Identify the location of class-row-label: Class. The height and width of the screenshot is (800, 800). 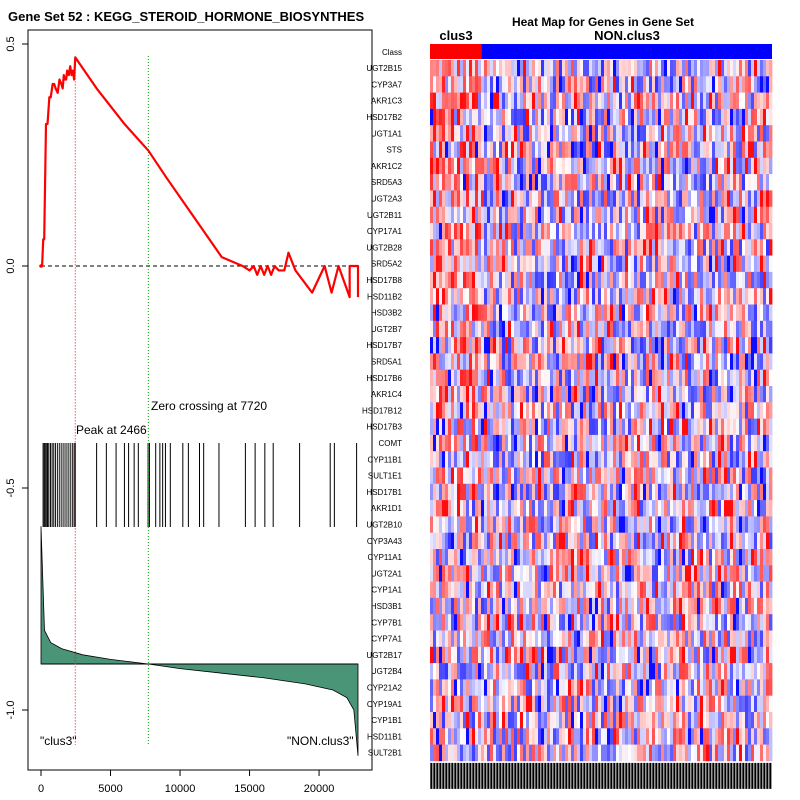
(392, 52).